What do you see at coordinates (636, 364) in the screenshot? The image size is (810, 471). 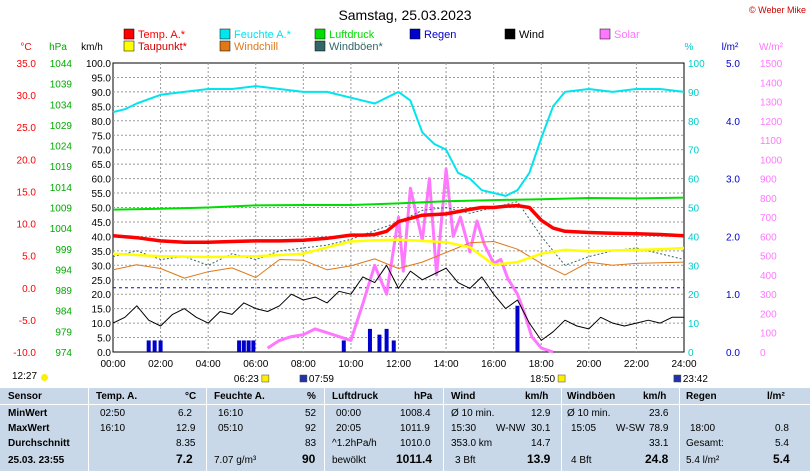 I see `x-tick-label: 22:00` at bounding box center [636, 364].